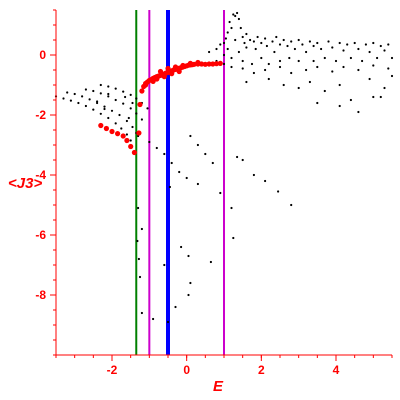  Describe the element at coordinates (40, 235) in the screenshot. I see `y-tick-label: -6` at that location.